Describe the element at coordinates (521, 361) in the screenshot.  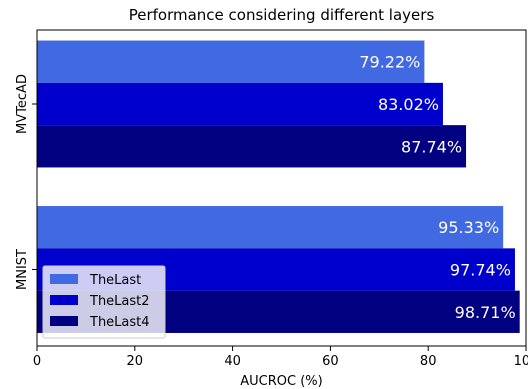
I see `x-tick-label: 100` at that location.